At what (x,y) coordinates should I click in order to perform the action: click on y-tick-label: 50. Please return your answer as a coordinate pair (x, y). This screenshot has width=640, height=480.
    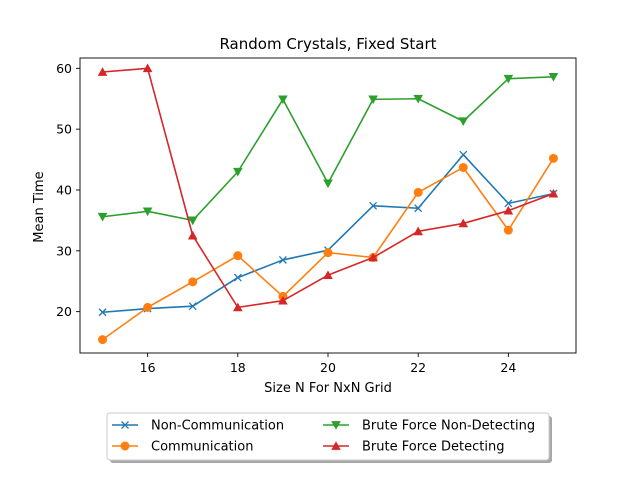
    Looking at the image, I should click on (64, 129).